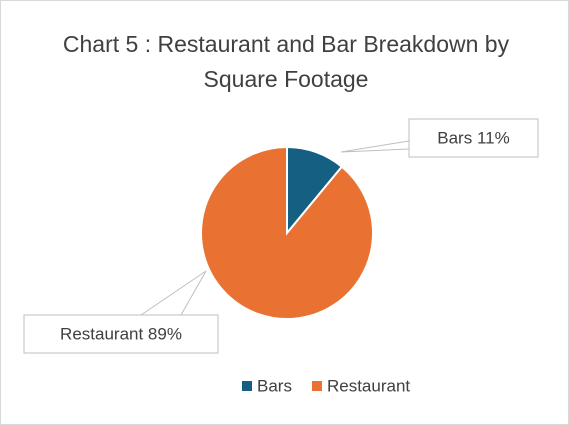  I want to click on legend-label: Bars, so click(274, 385).